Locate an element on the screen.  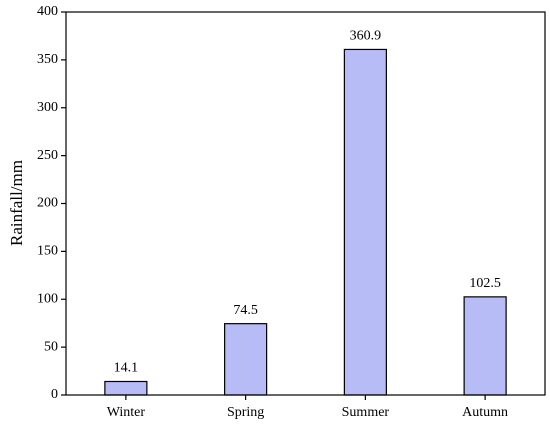
y-tick-label: 200 is located at coordinates (47, 203).